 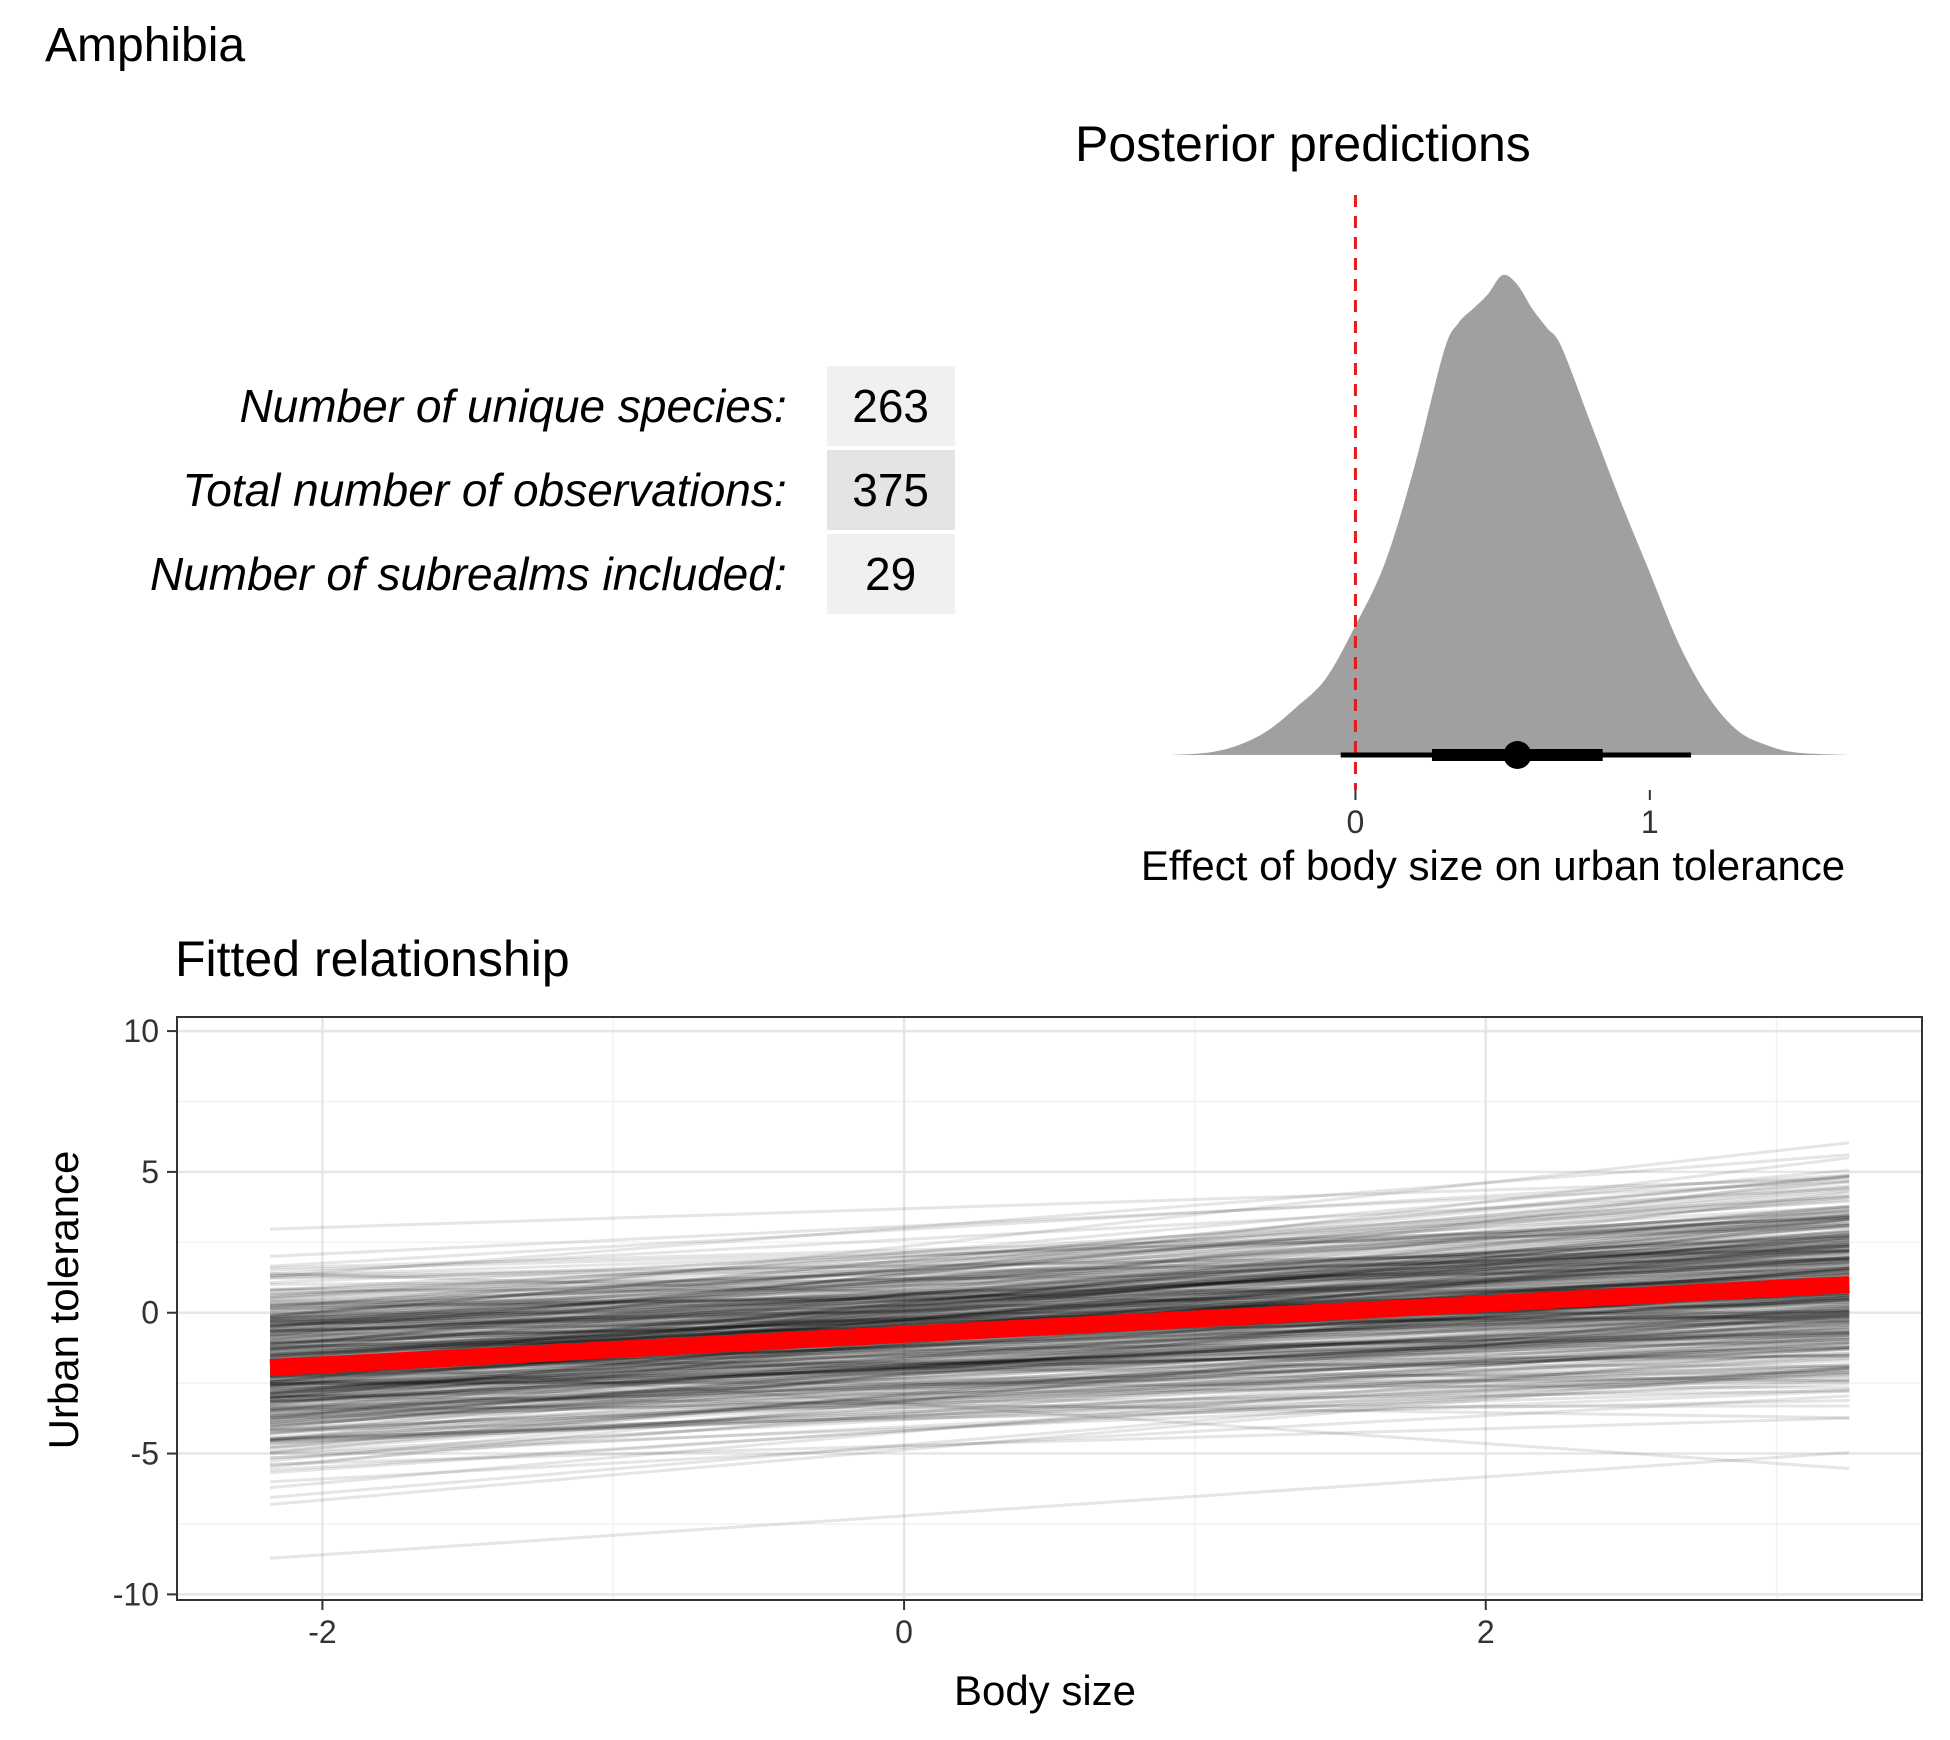 What do you see at coordinates (145, 1312) in the screenshot?
I see `lines-y-axis: -10 -5 0 5 10` at bounding box center [145, 1312].